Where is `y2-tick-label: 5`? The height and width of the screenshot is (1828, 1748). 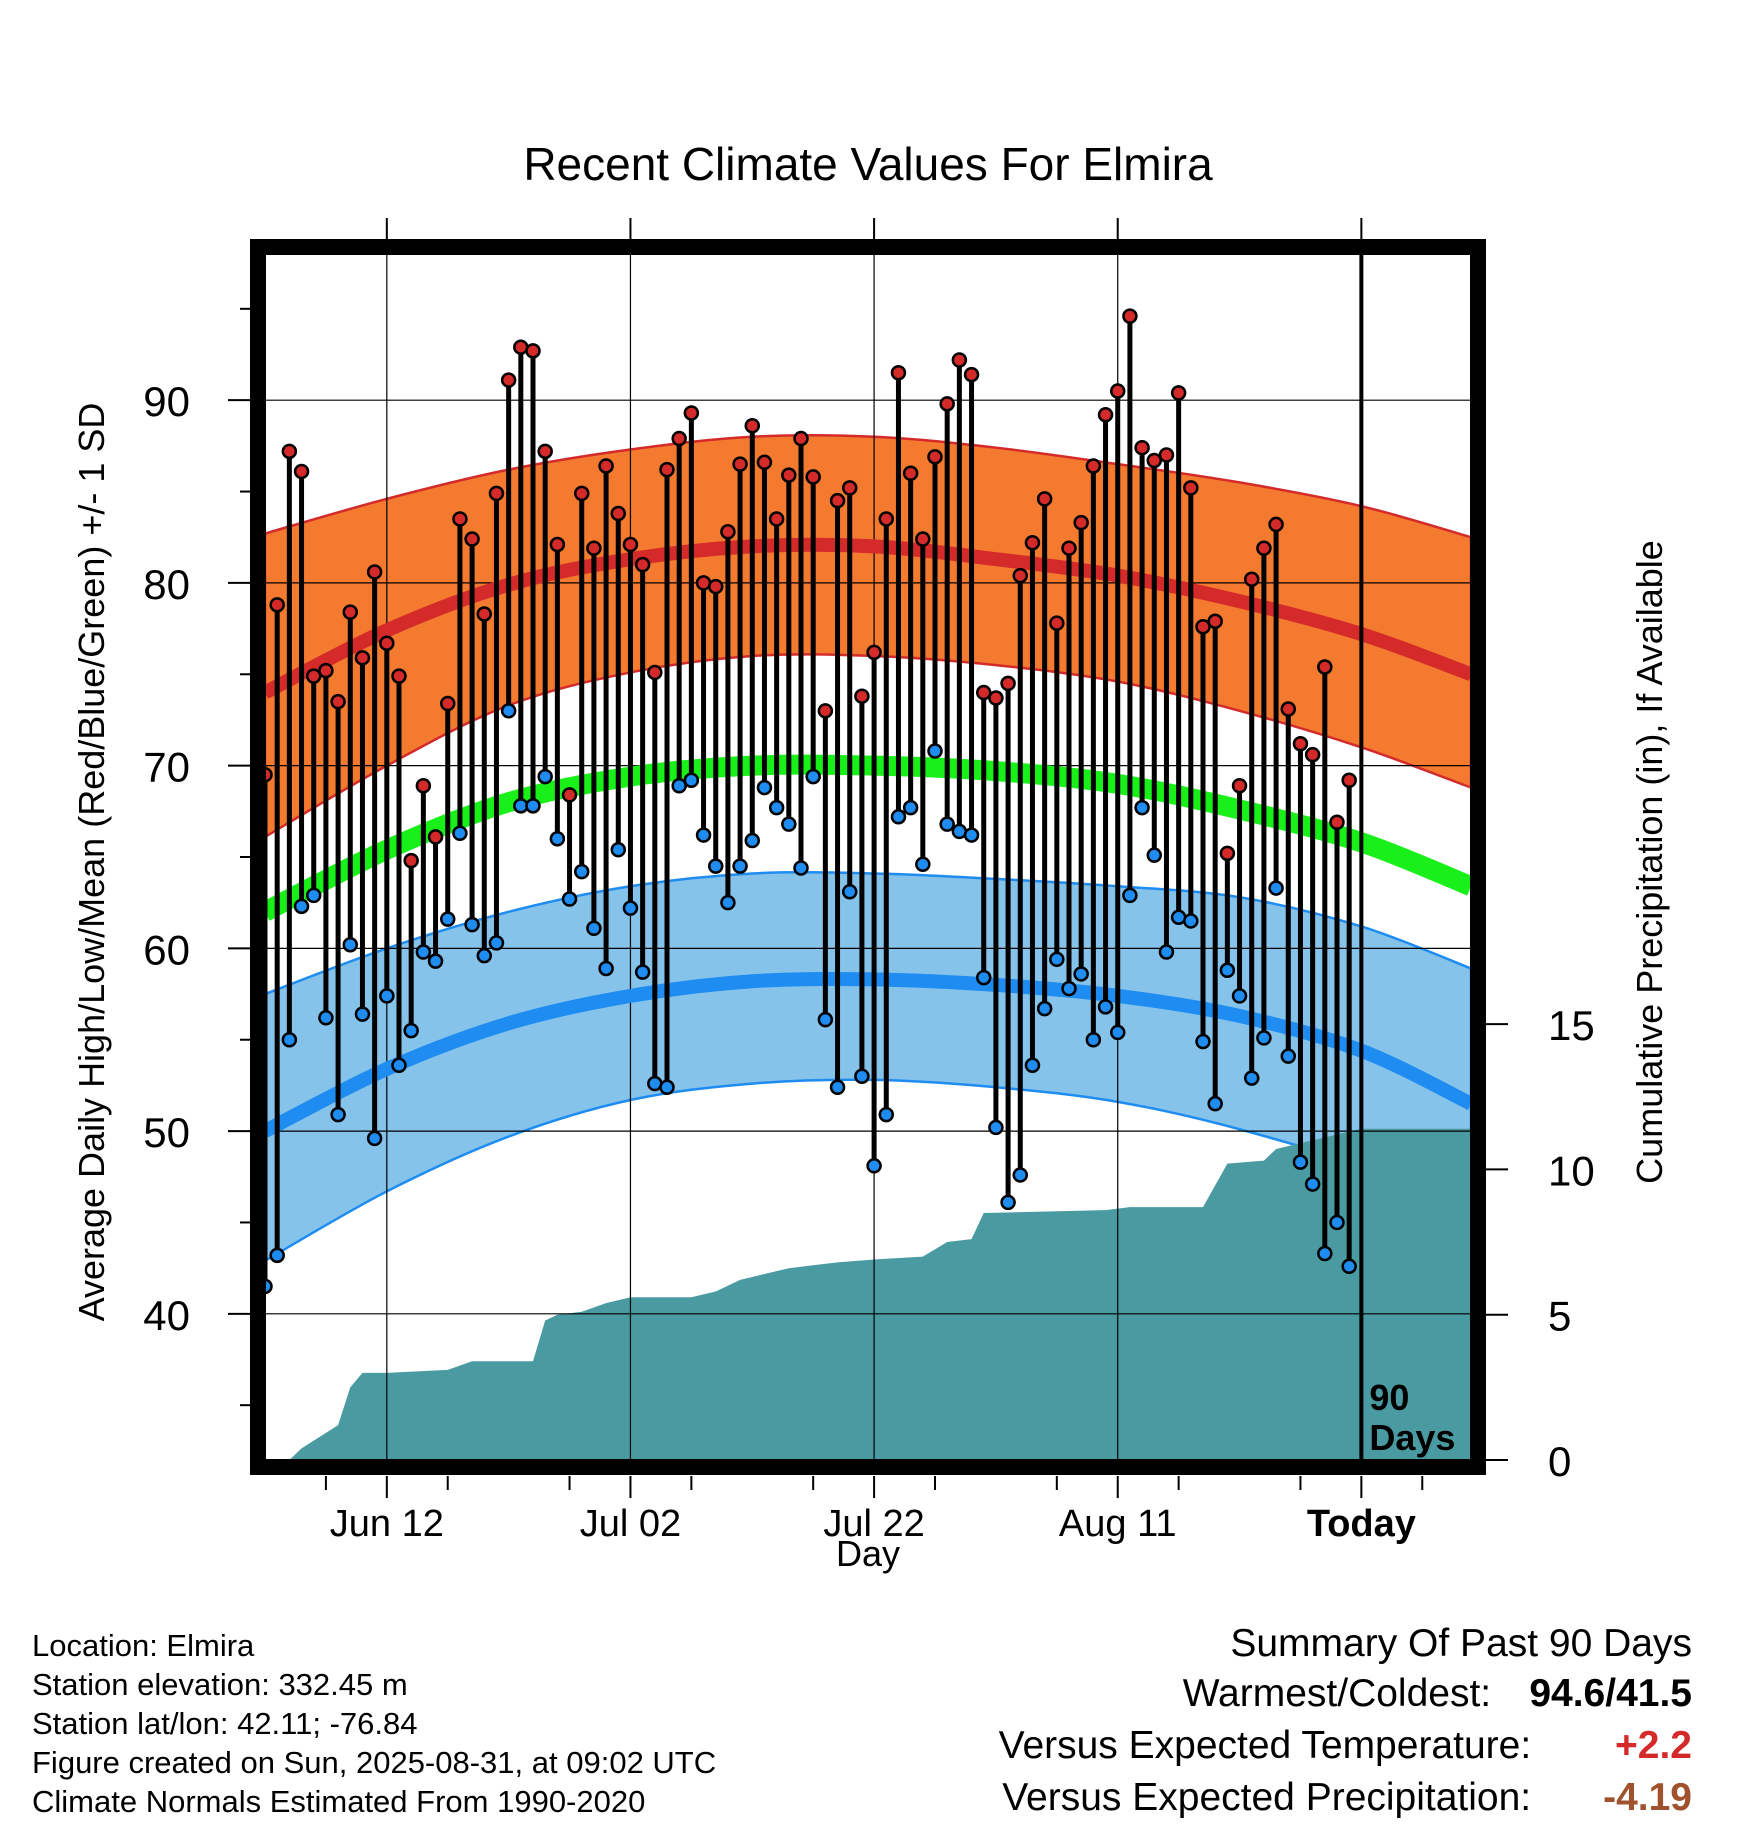
y2-tick-label: 5 is located at coordinates (1559, 1316).